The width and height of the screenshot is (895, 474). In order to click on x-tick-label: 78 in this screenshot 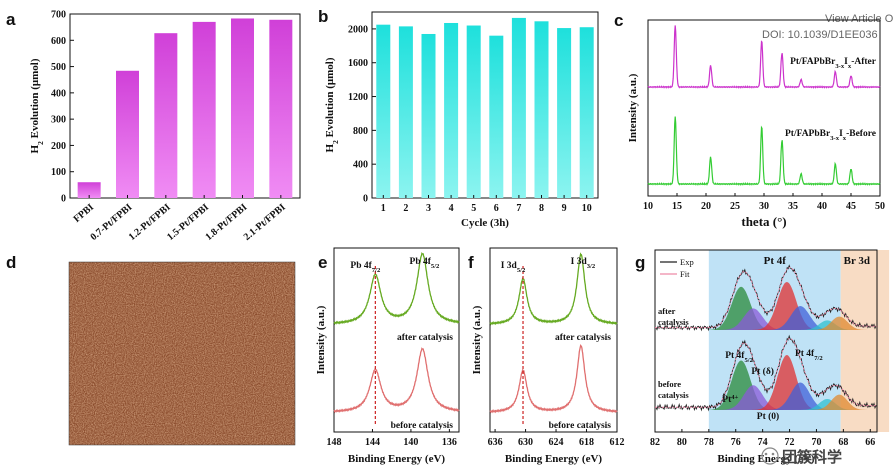, I will do `click(709, 442)`.